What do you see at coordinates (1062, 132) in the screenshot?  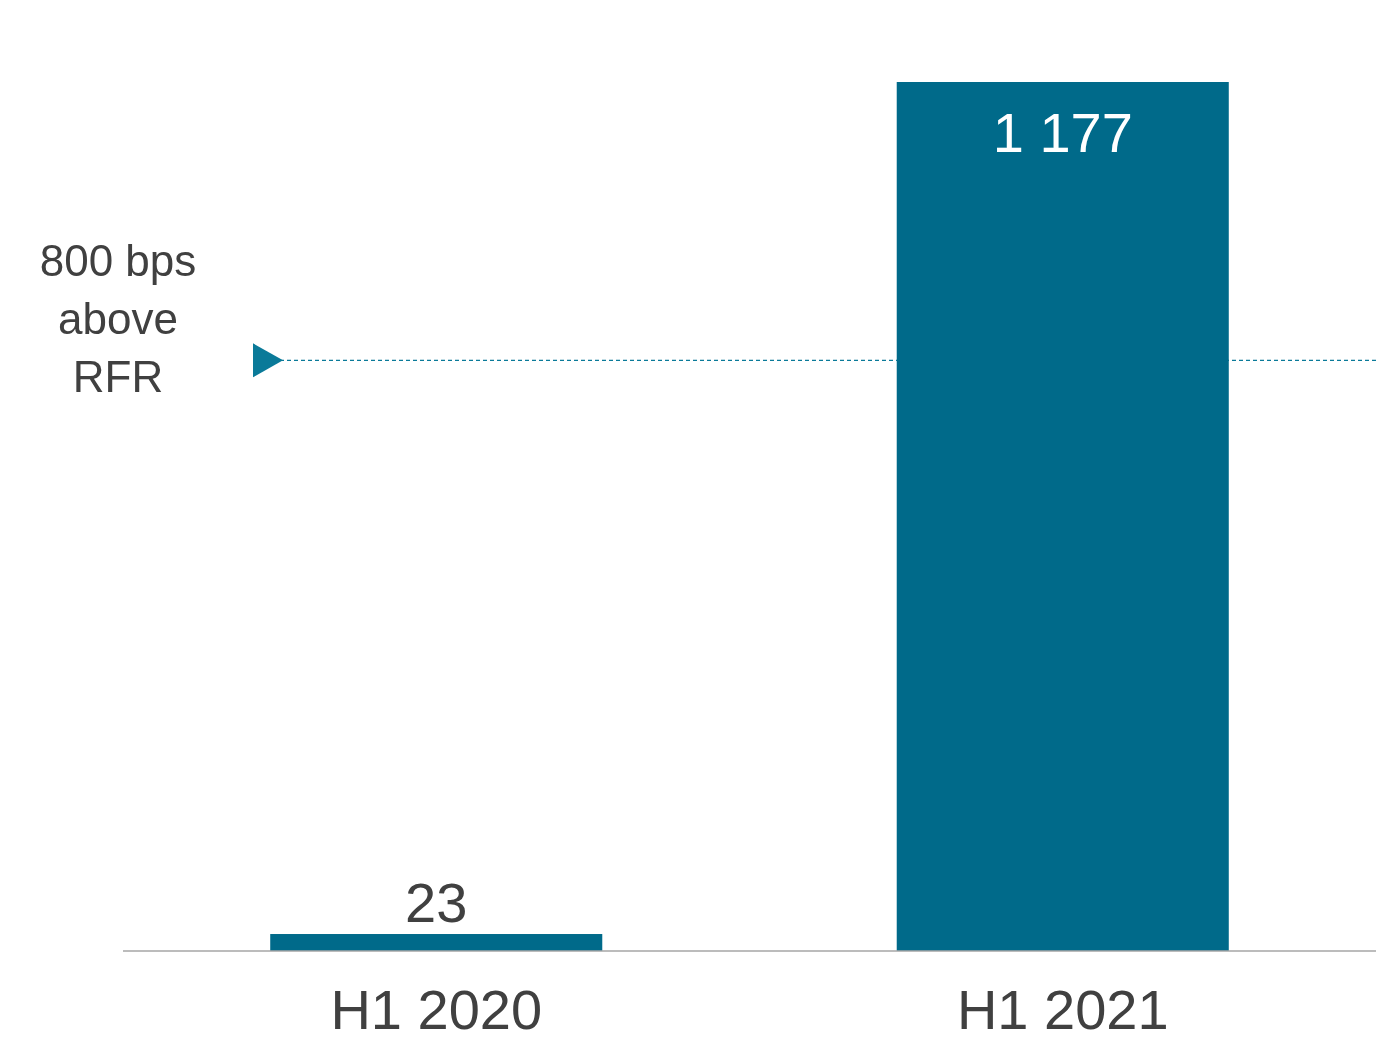 I see `data-label: 1 177` at bounding box center [1062, 132].